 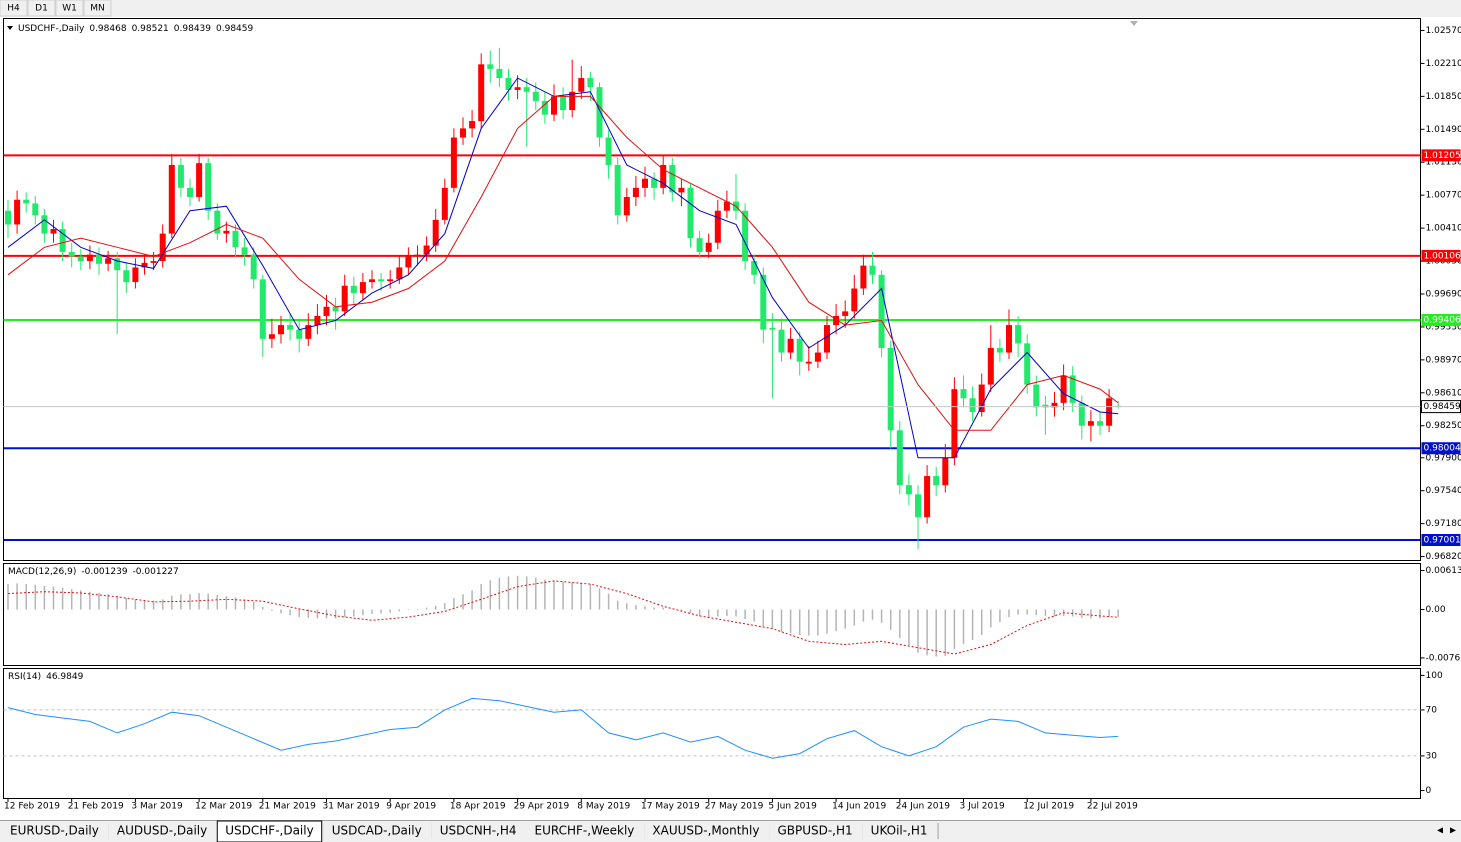 I want to click on y-tick-label: 30, so click(x=1432, y=756).